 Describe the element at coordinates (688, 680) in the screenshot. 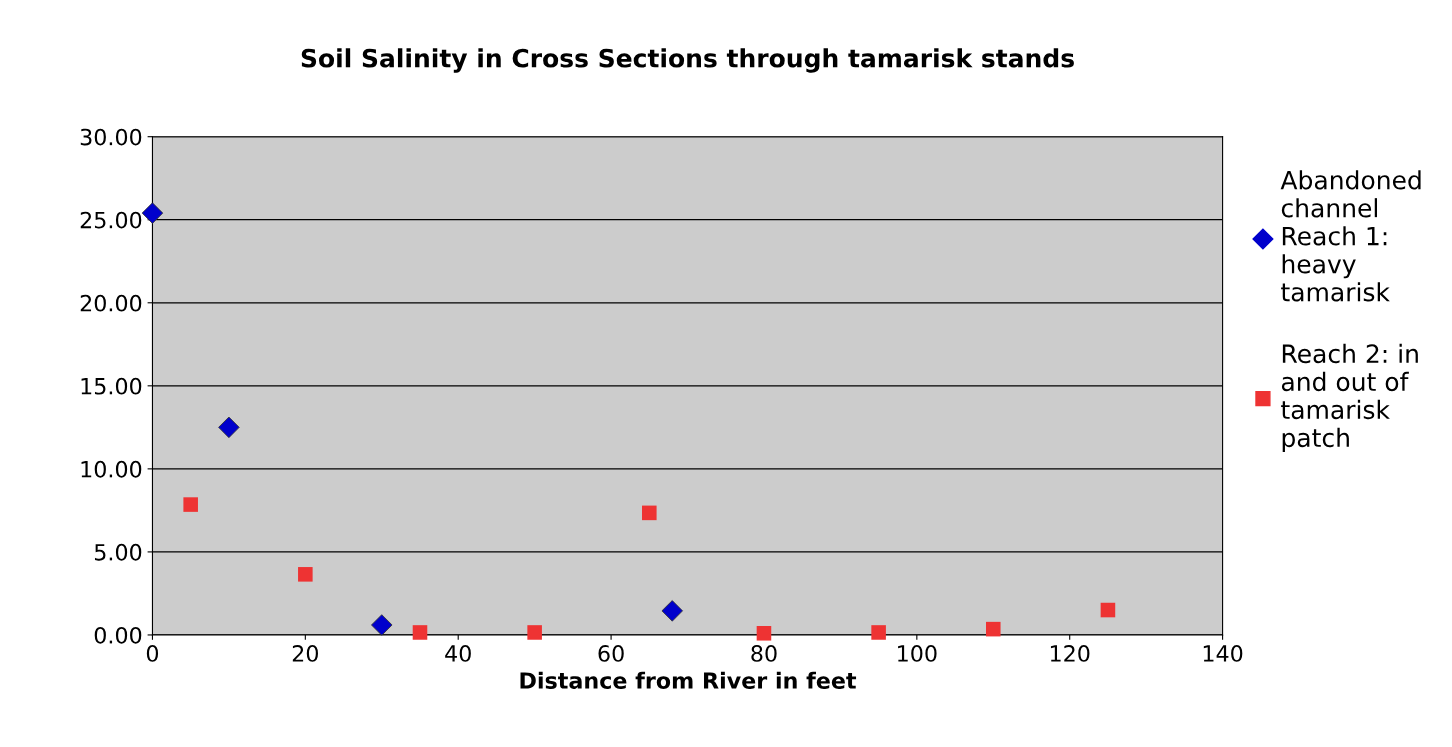

I see `x-axis-title: Distance from River in feet` at that location.